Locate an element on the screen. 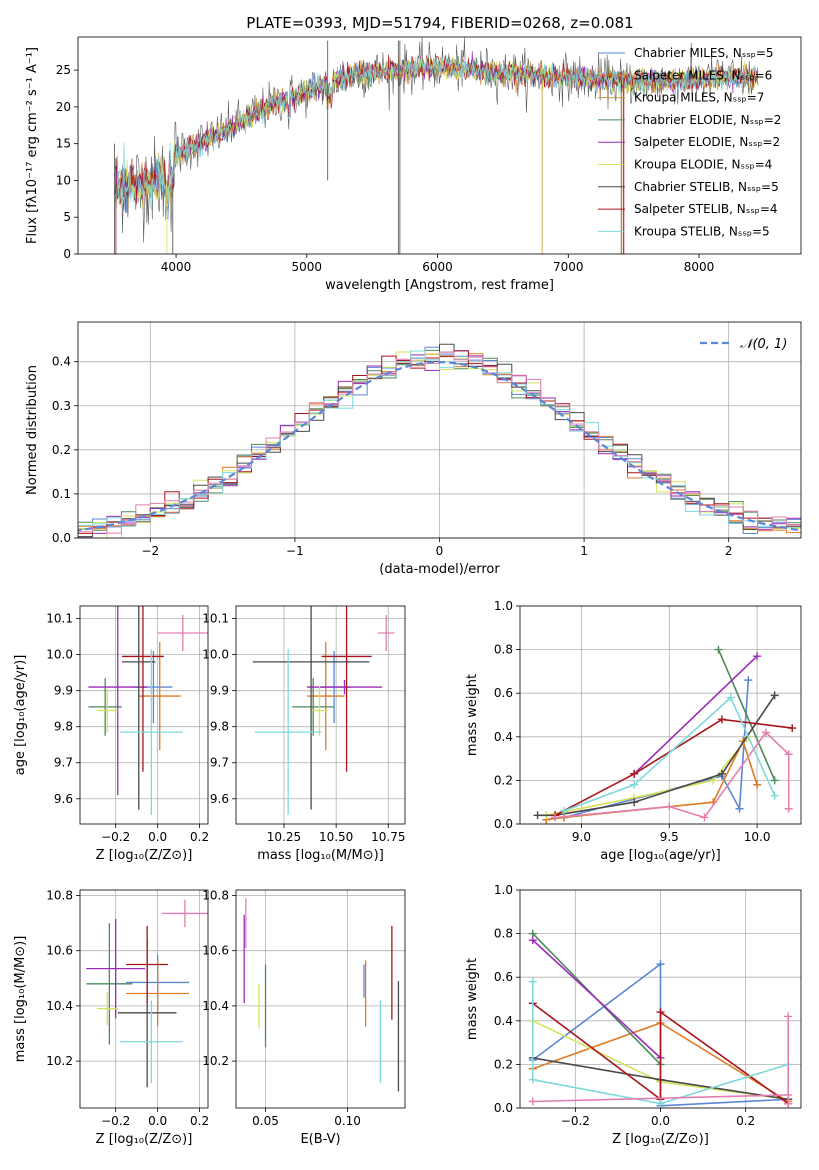  legend-label: Salpeter MILES, Nₛₛₚ=6 is located at coordinates (703, 75).